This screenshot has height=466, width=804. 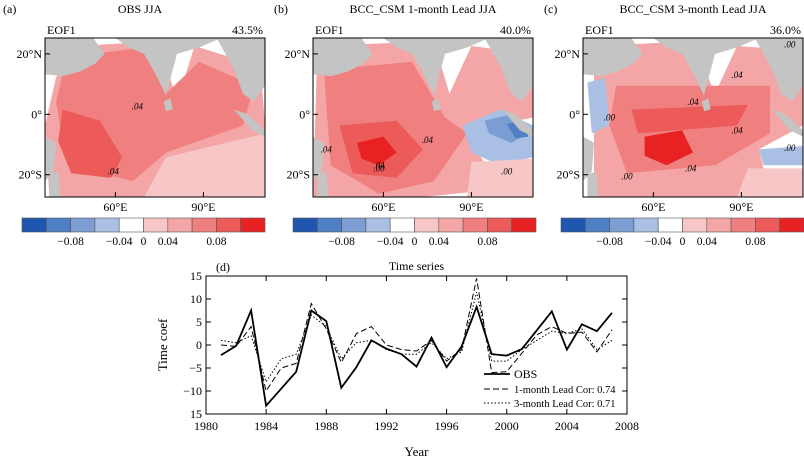 What do you see at coordinates (143, 232) in the screenshot?
I see `colorbar: −0.08 −0.04 0 0.04 0.08` at bounding box center [143, 232].